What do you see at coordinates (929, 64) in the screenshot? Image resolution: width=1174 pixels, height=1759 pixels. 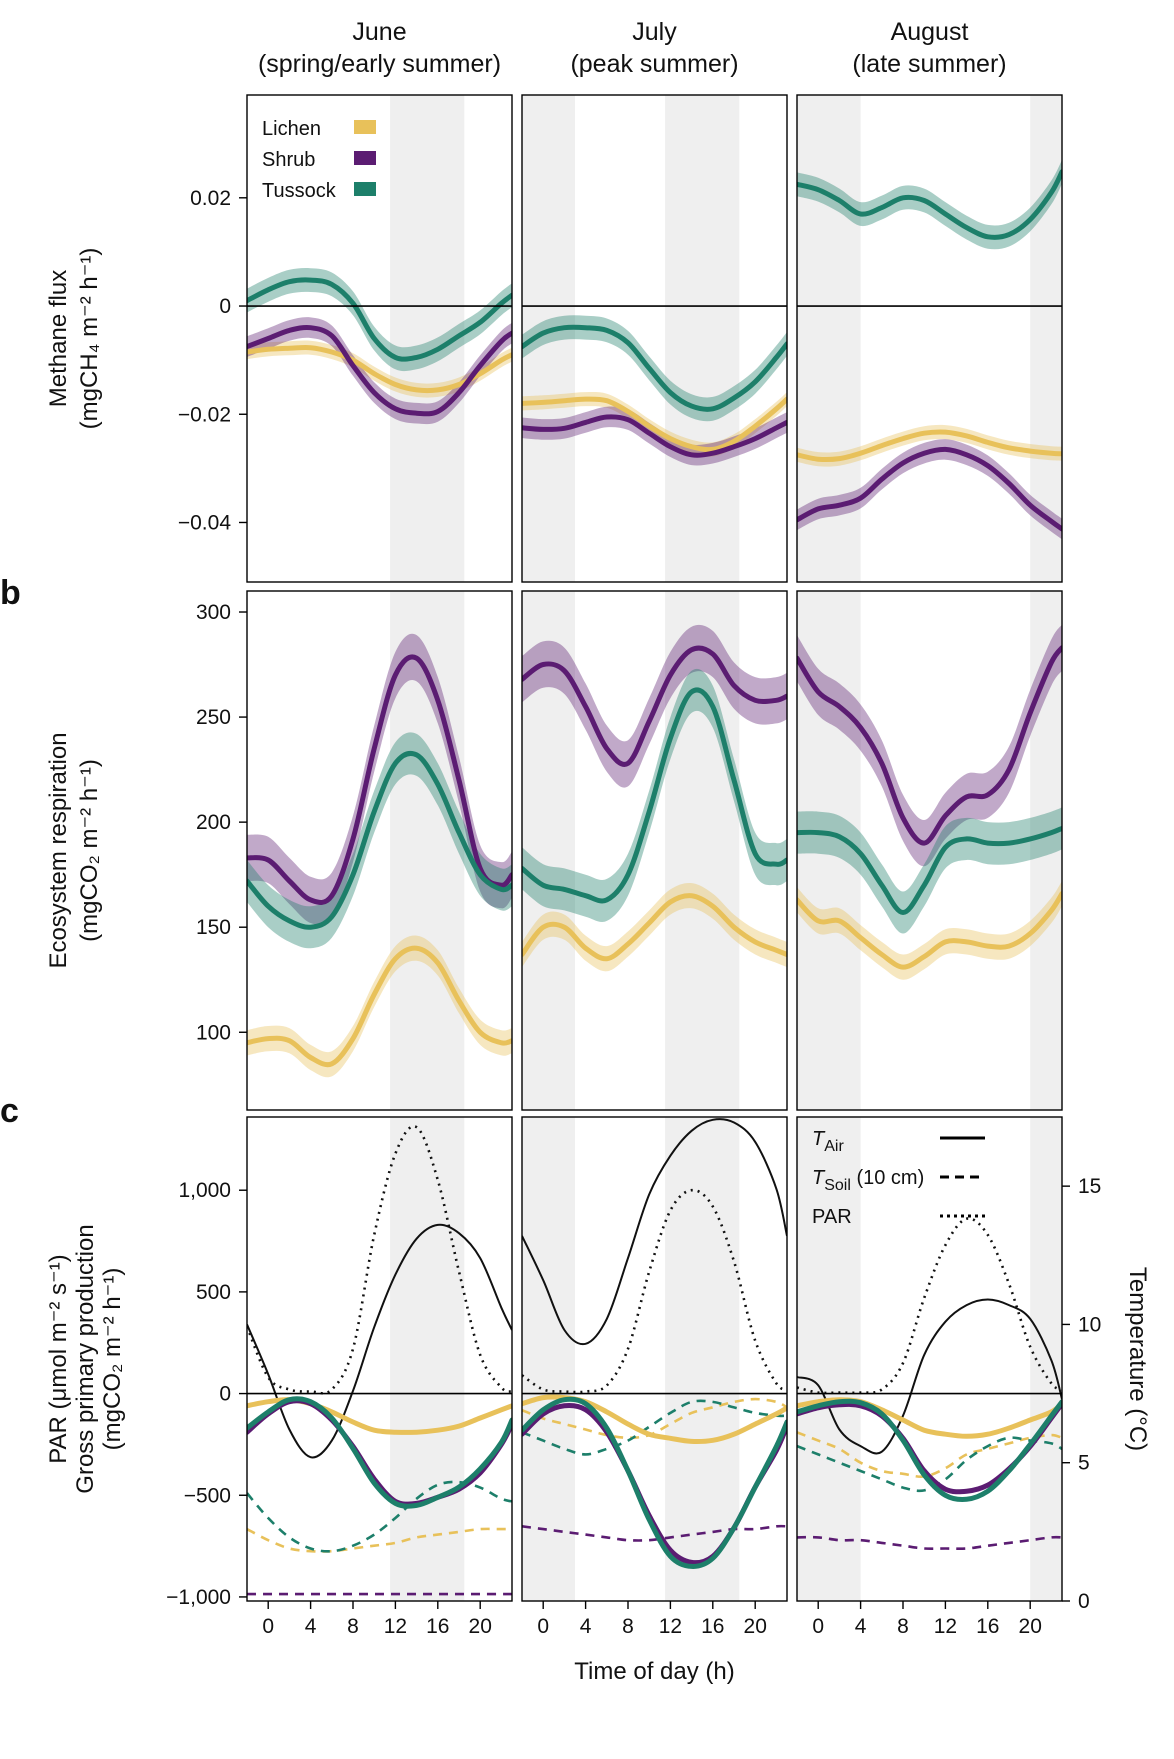 I see `column-subtitle: (late summer)` at bounding box center [929, 64].